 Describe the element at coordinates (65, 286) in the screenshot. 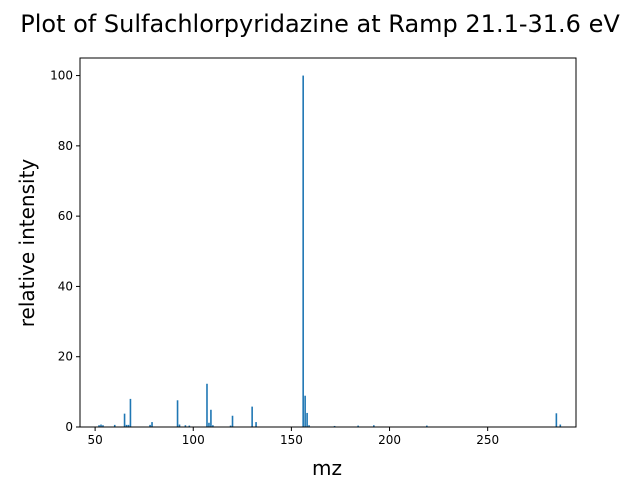

I see `y-tick-label: 40` at that location.